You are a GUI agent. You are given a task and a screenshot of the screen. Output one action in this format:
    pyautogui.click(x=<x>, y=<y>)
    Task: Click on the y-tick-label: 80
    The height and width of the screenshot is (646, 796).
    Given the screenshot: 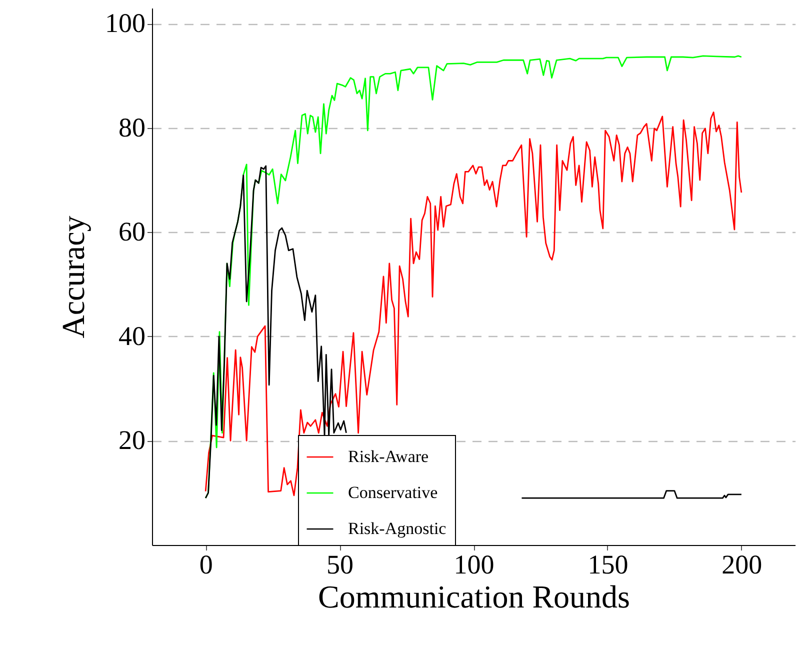 What is the action you would take?
    pyautogui.click(x=132, y=127)
    